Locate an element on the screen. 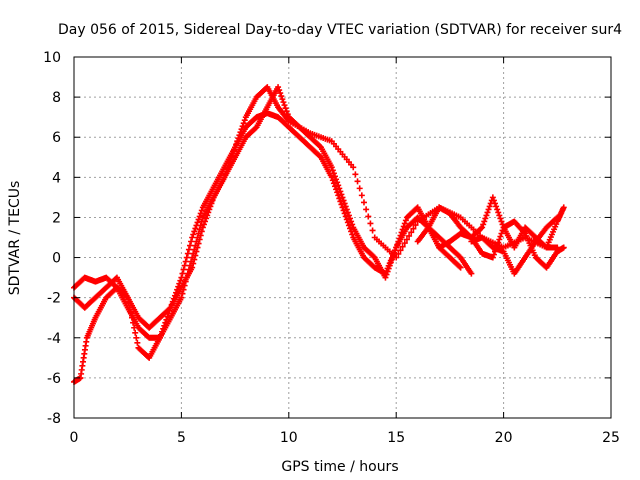  y-tick-label: 10 is located at coordinates (52, 58).